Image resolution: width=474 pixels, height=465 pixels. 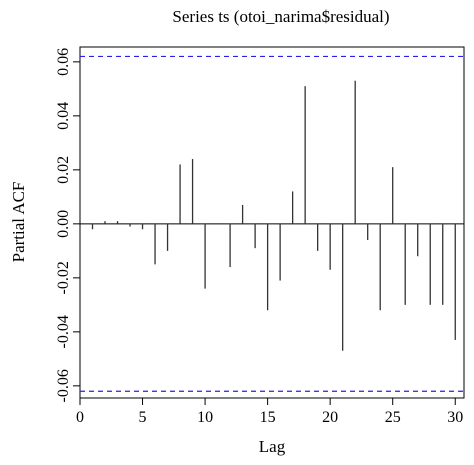 What do you see at coordinates (80, 417) in the screenshot?
I see `x-tick-label: 0` at bounding box center [80, 417].